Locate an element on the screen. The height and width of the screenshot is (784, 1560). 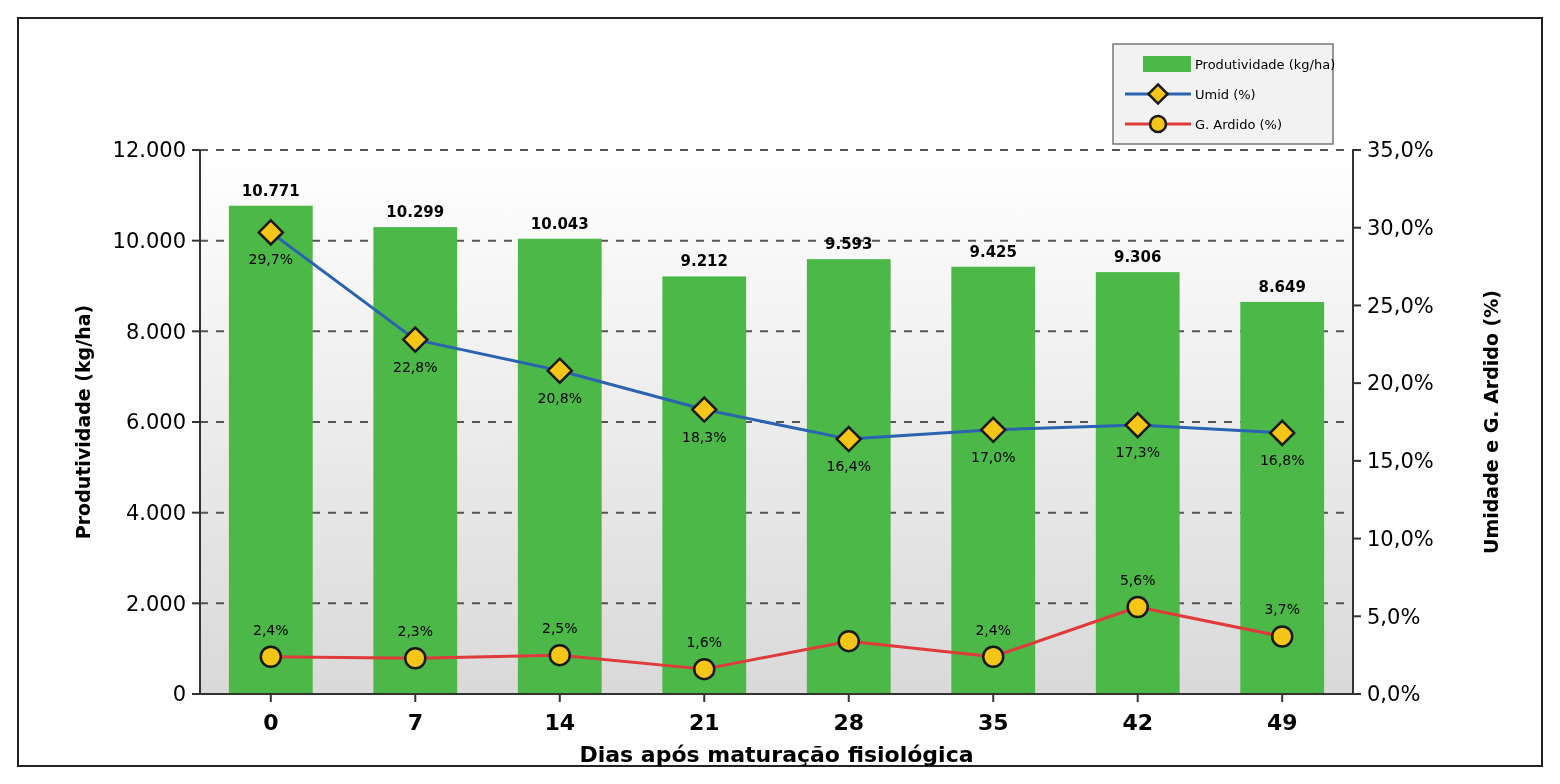
y2-tick-label: 20,0% is located at coordinates (1400, 383).